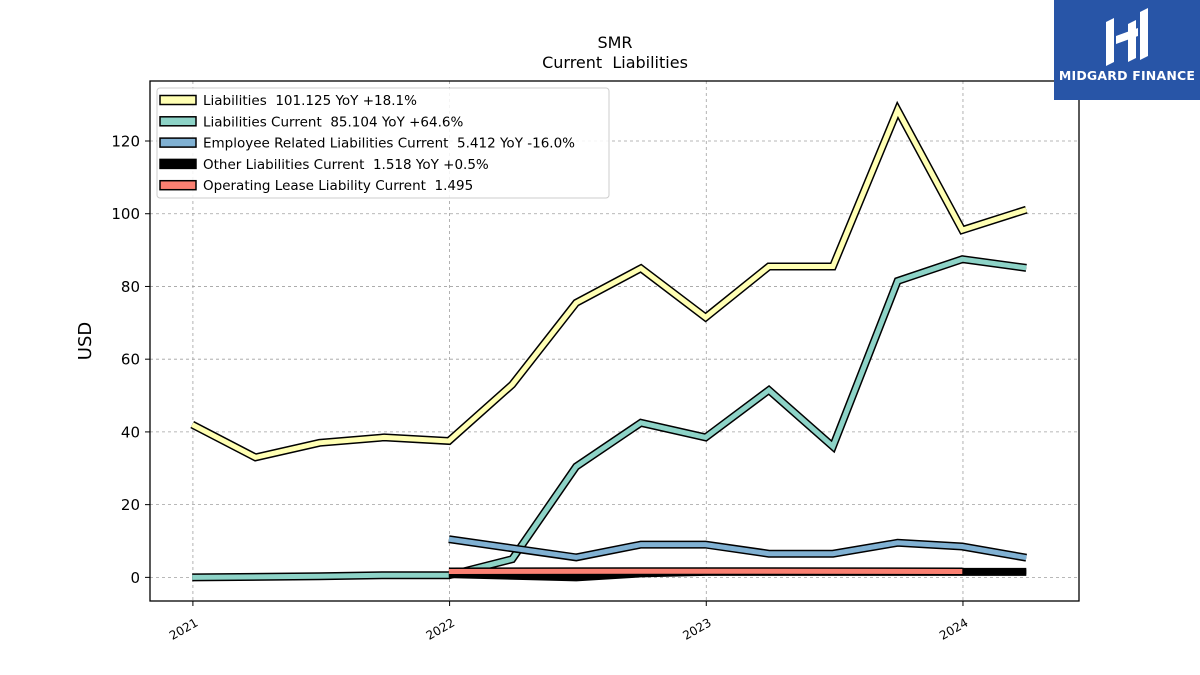 This screenshot has height=675, width=1200. Describe the element at coordinates (125, 142) in the screenshot. I see `y-tick-label: 120` at that location.